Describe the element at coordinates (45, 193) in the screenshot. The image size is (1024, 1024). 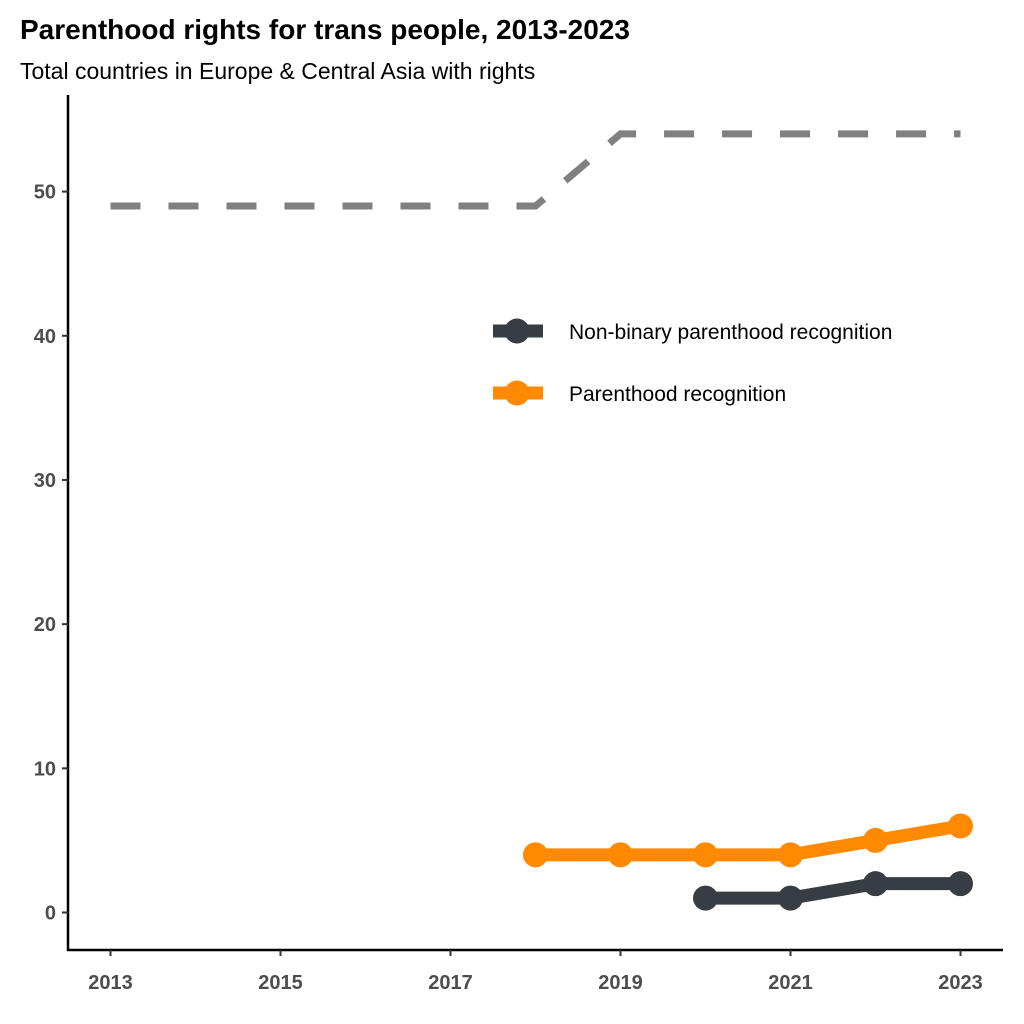
I see `y-tick-label: 50` at that location.